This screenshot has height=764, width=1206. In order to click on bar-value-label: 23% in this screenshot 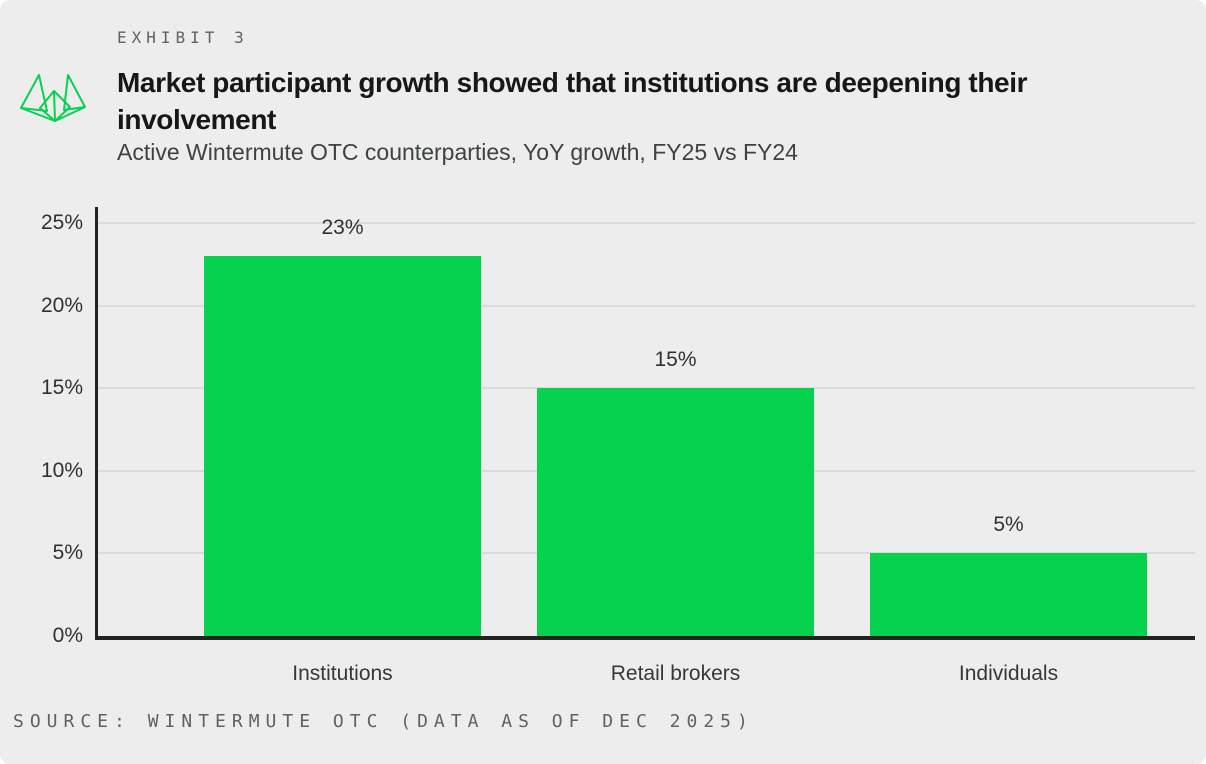, I will do `click(342, 228)`.